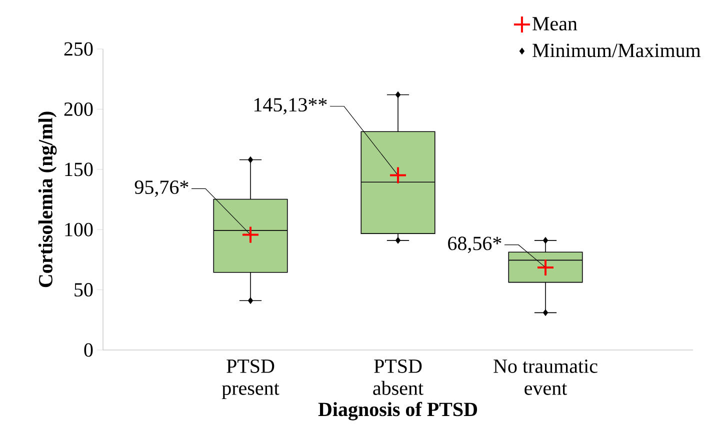  What do you see at coordinates (546, 377) in the screenshot?
I see `x-tick-label: No traumatic event` at bounding box center [546, 377].